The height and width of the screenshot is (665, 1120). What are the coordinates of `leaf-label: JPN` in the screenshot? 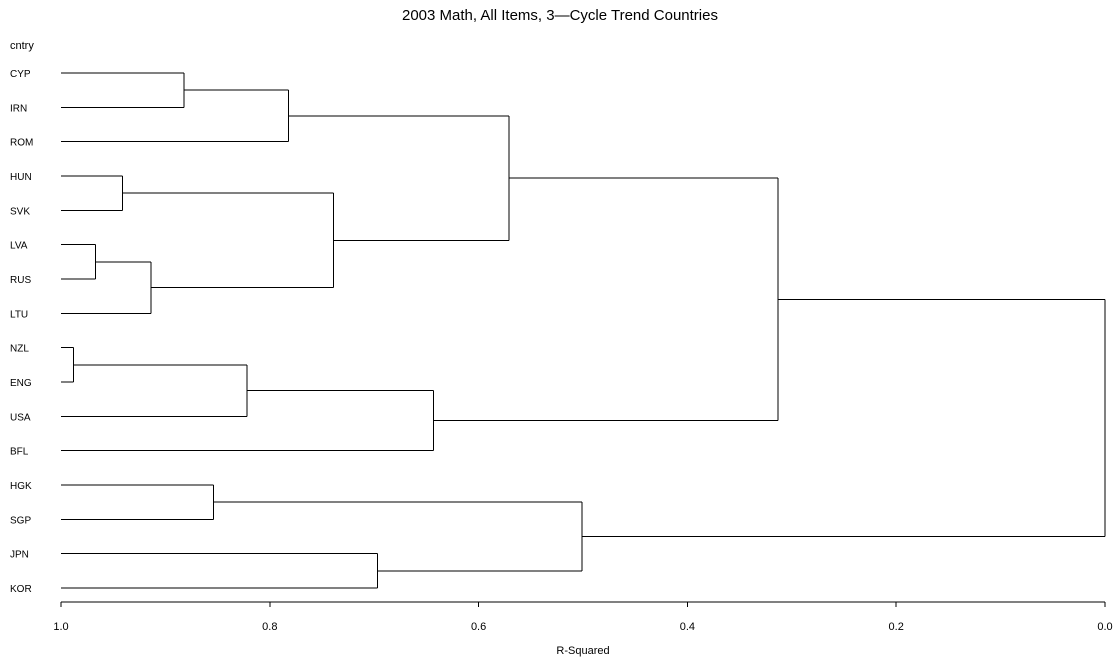 It's located at (19, 555).